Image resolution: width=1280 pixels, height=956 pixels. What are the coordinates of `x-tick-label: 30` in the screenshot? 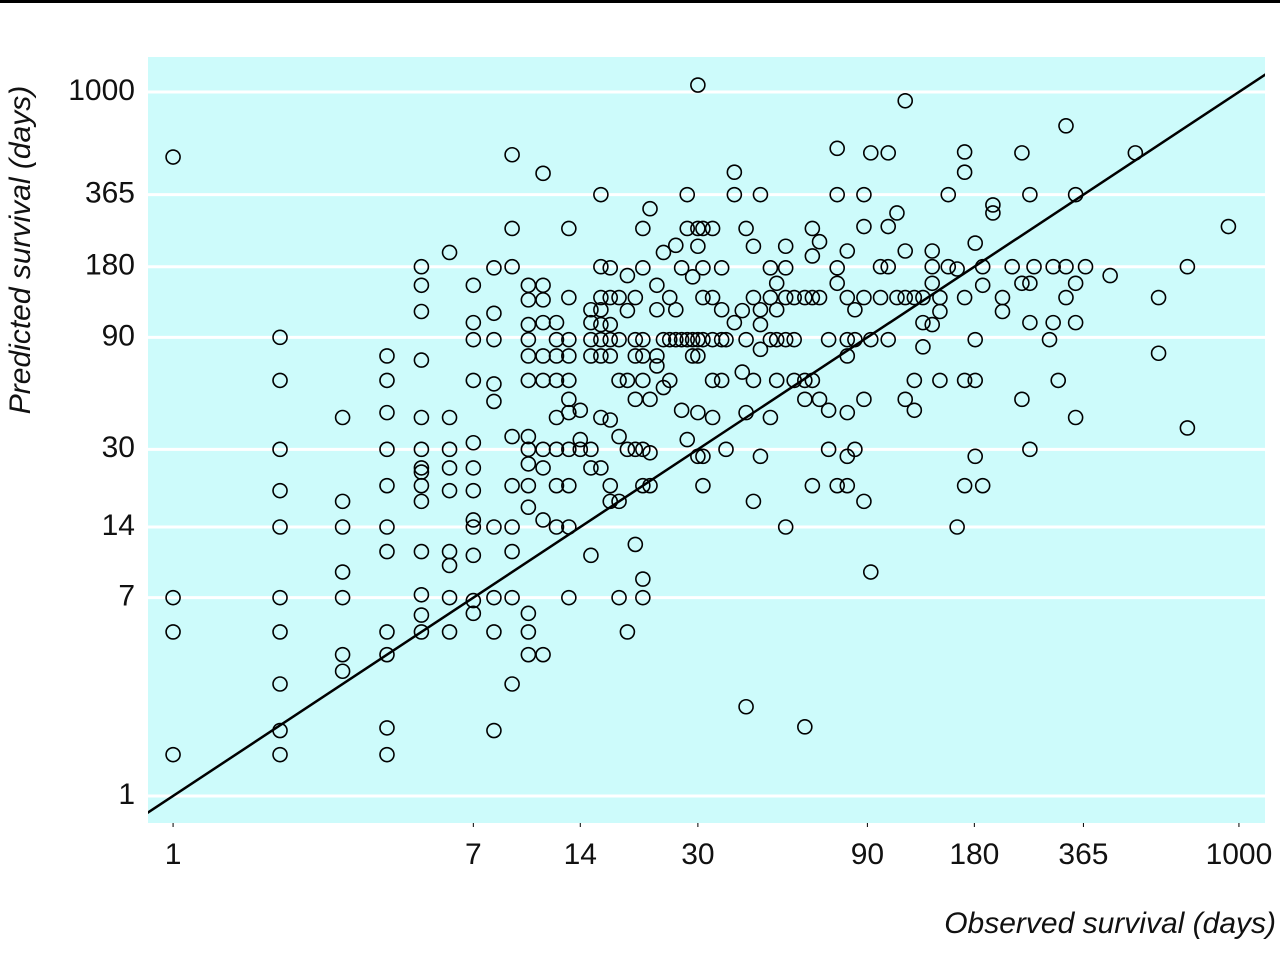 It's located at (697, 854).